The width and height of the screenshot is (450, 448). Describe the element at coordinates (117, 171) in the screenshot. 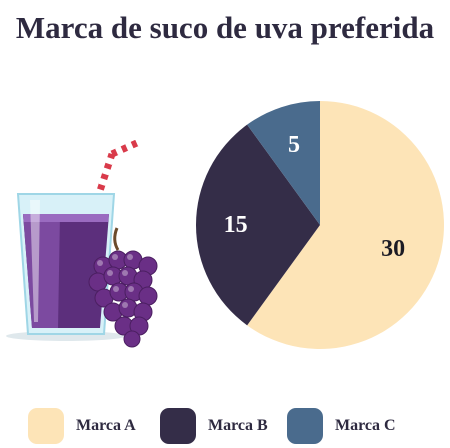

I see `straw-icon` at that location.